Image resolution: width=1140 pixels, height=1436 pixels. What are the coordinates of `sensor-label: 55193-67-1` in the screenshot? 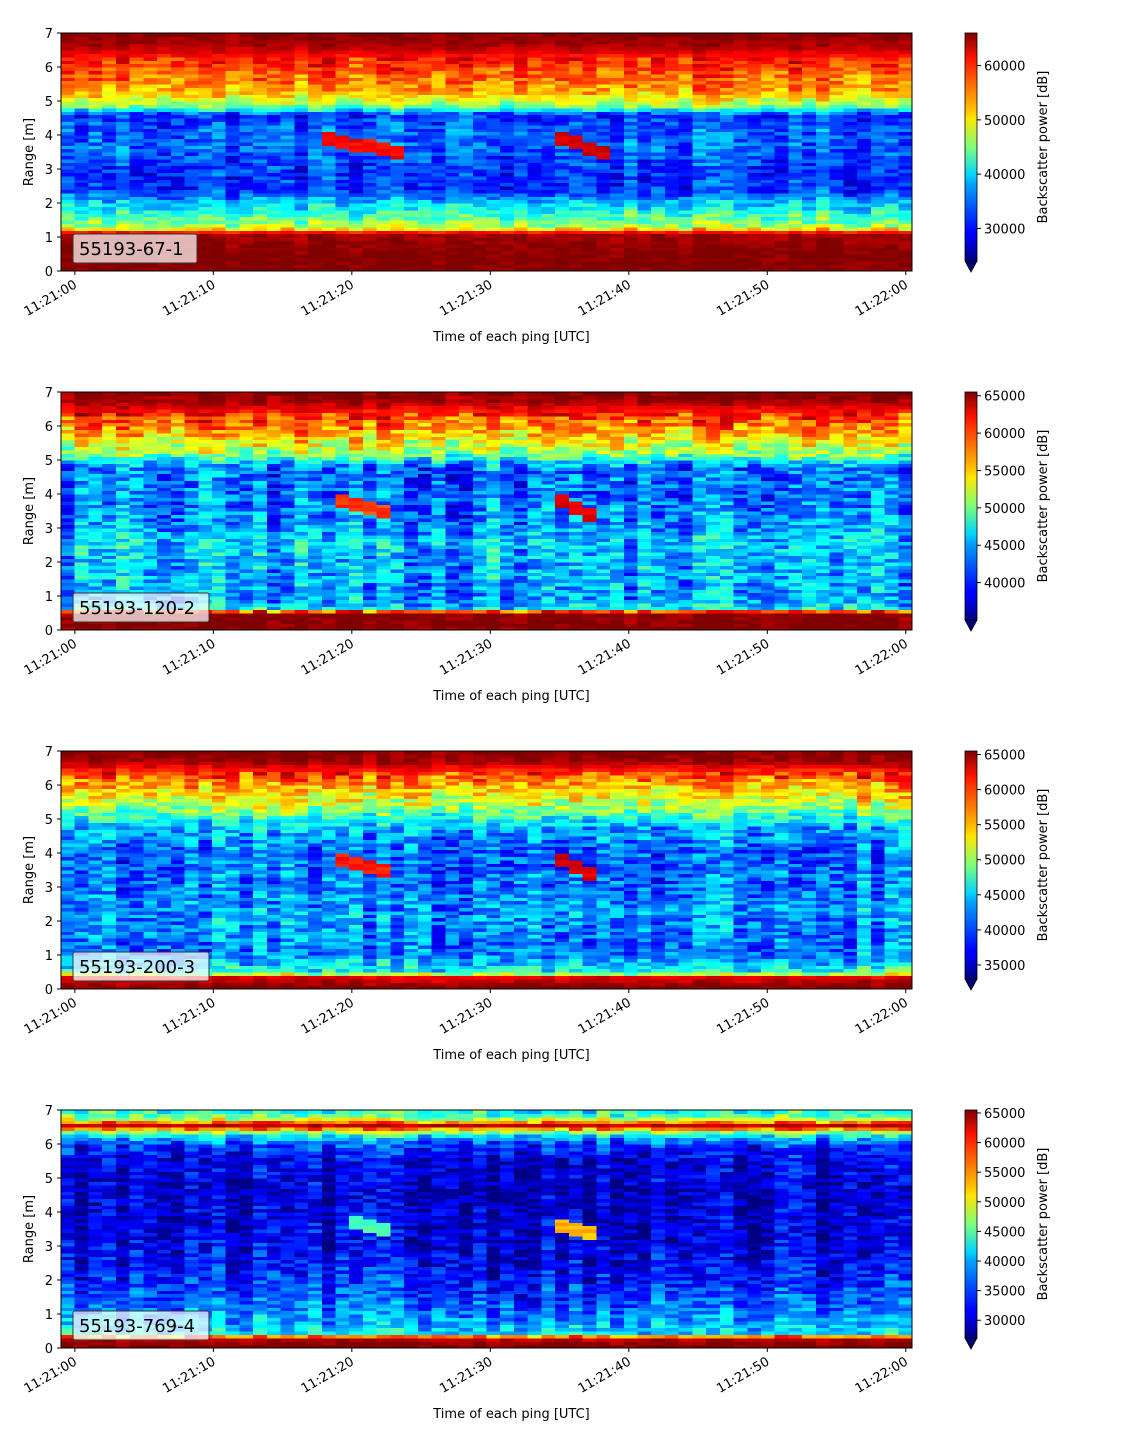 It's located at (131, 249).